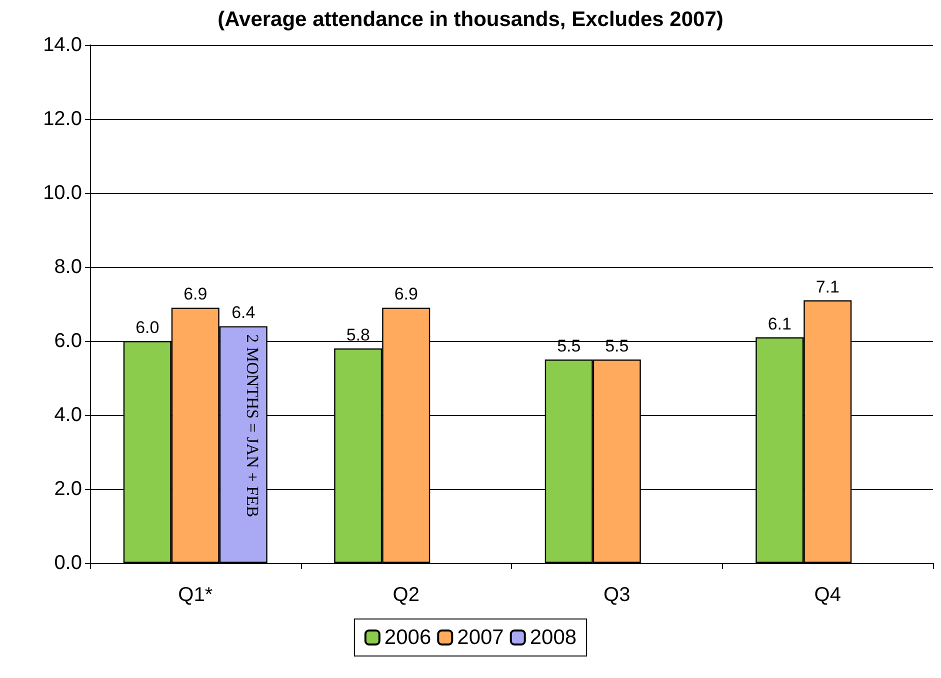 Image resolution: width=941 pixels, height=678 pixels. Describe the element at coordinates (68, 267) in the screenshot. I see `y-tick-label: 8.0` at that location.